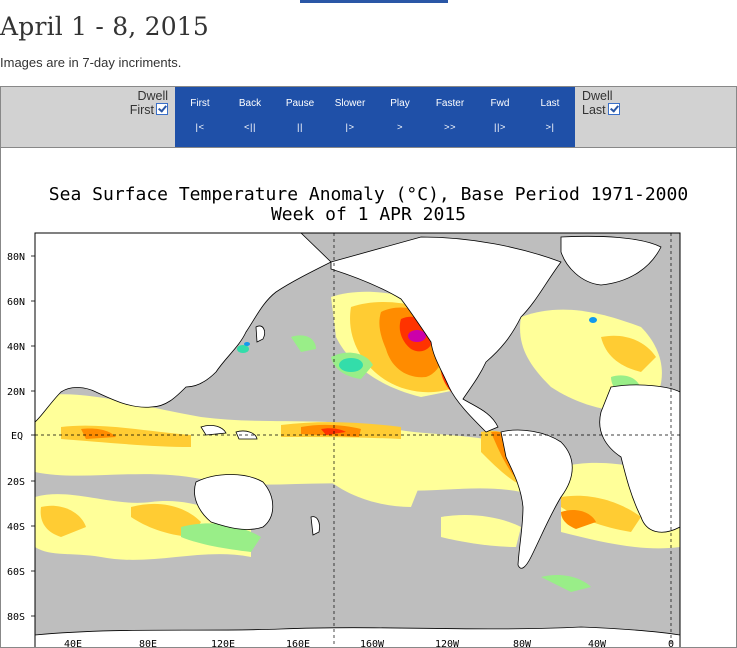 Image resolution: width=737 pixels, height=648 pixels. I want to click on page-subtitle: Images are in 7-day incriments., so click(91, 62).